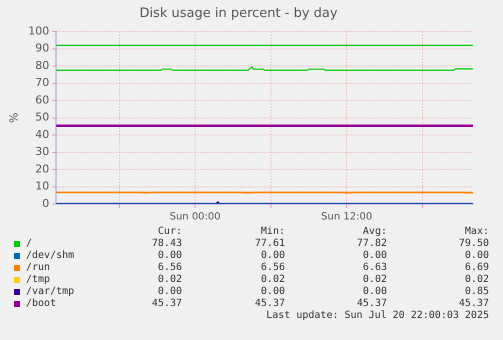 The image size is (503, 340). Describe the element at coordinates (269, 244) in the screenshot. I see `text: 77.61` at that location.